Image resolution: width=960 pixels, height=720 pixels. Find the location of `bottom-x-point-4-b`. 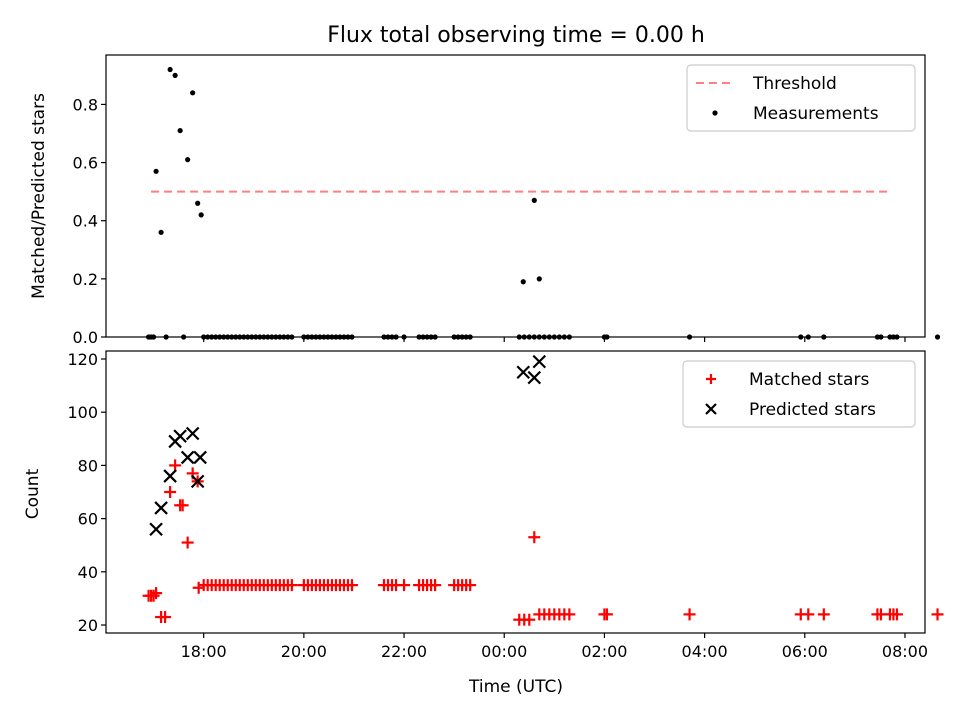

bottom-x-point-4-b is located at coordinates (180, 436).